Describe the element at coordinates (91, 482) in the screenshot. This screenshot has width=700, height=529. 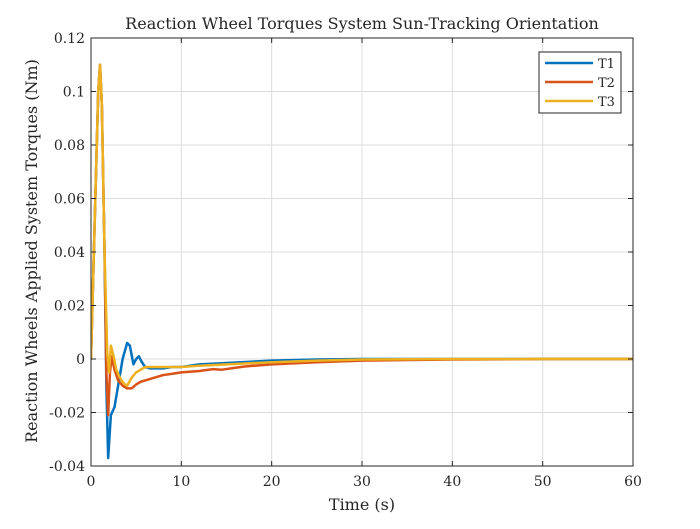
I see `x-tick-label: 0` at that location.